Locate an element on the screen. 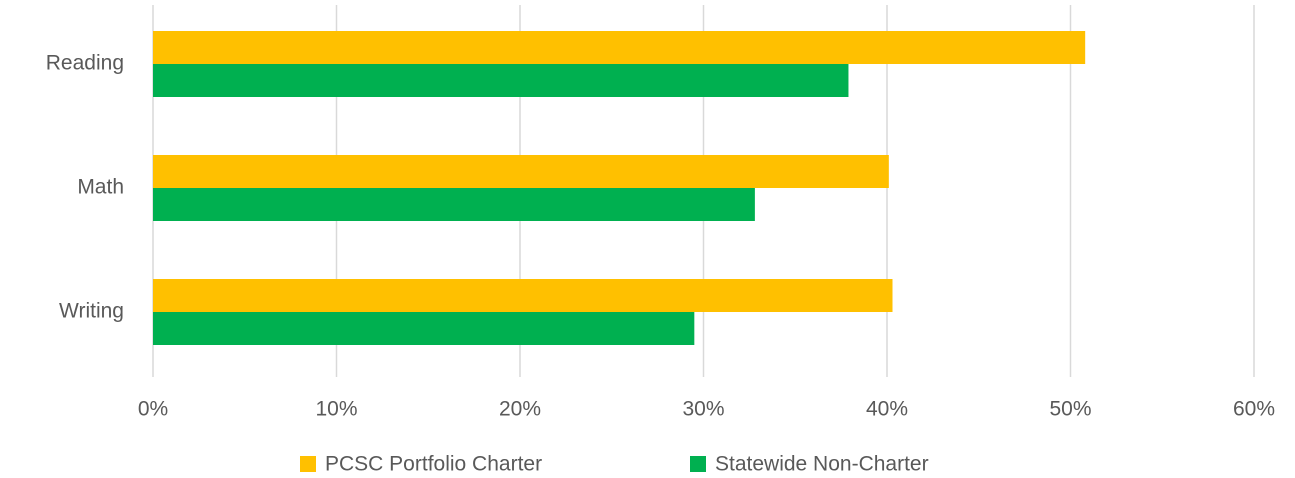 Image resolution: width=1295 pixels, height=478 pixels. x-tick-label: 20% is located at coordinates (520, 409).